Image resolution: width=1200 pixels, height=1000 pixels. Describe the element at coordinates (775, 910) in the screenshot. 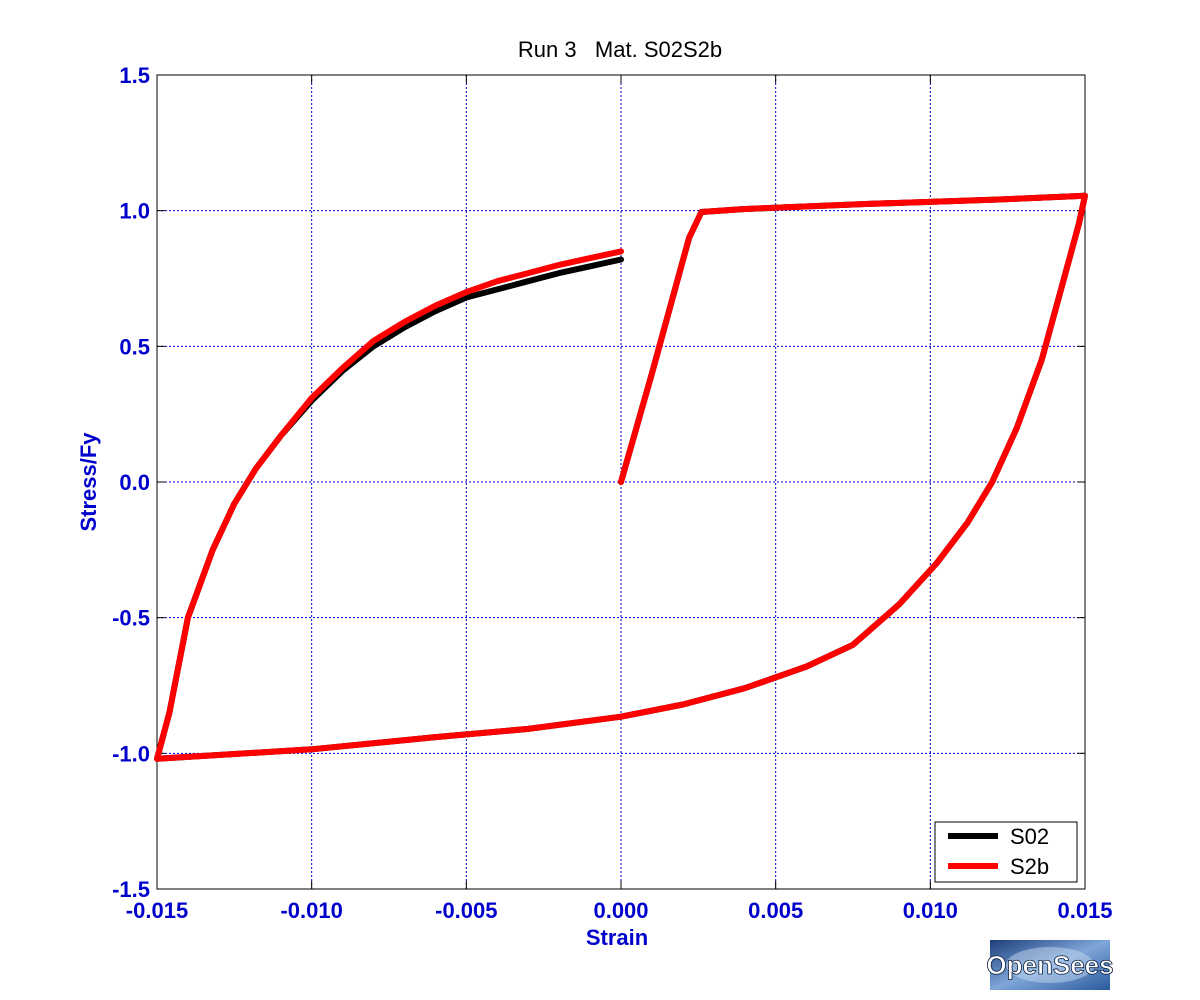

I see `x-tick-label: 0.005` at that location.